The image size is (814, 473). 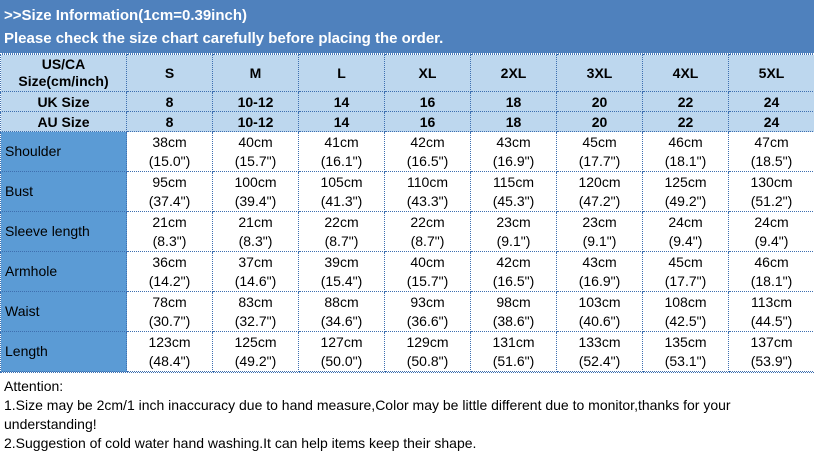 I want to click on us-ca-size-label: US/CA Size(cm/inch), so click(x=63, y=73).